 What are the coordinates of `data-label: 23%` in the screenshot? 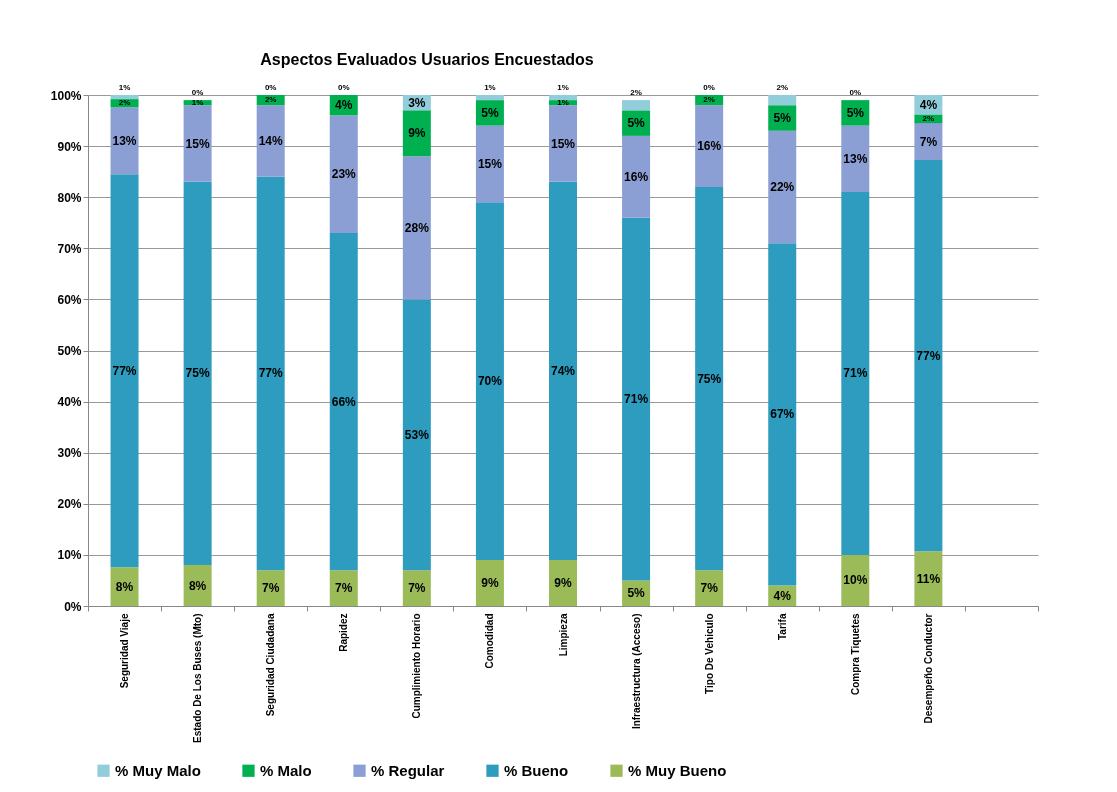 It's located at (344, 174).